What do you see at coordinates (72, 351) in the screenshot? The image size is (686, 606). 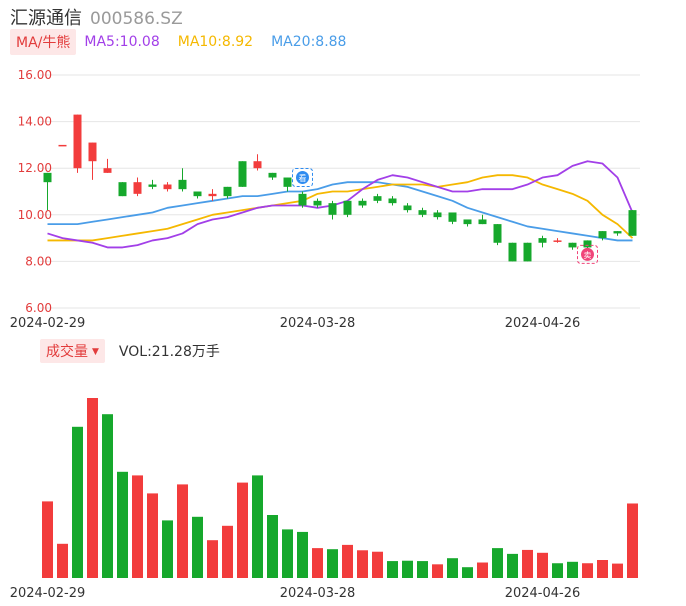 I see `volume-indicator-selector: 成交量 ▼` at bounding box center [72, 351].